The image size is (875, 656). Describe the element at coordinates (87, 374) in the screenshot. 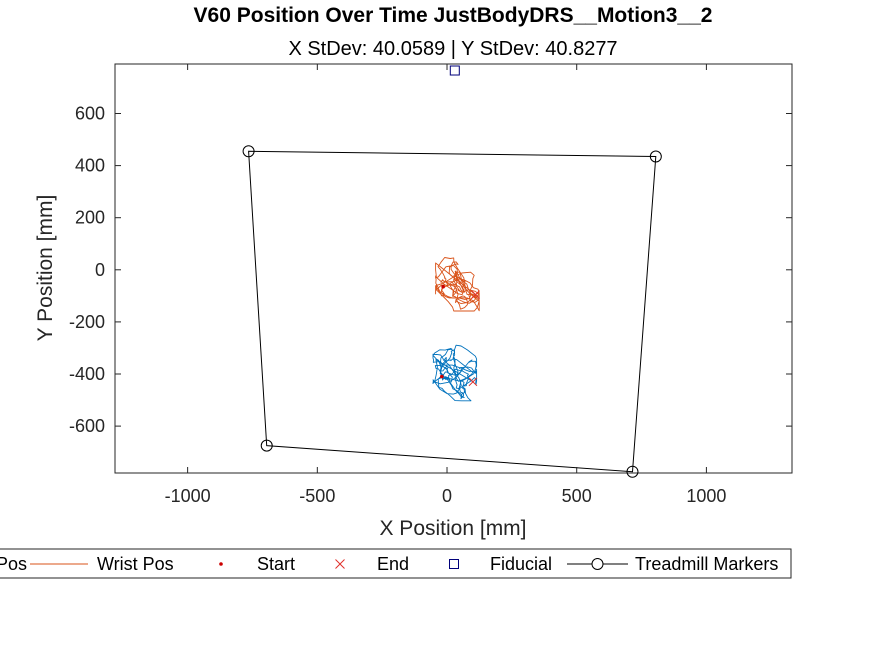

I see `y-tick-label: -400` at that location.